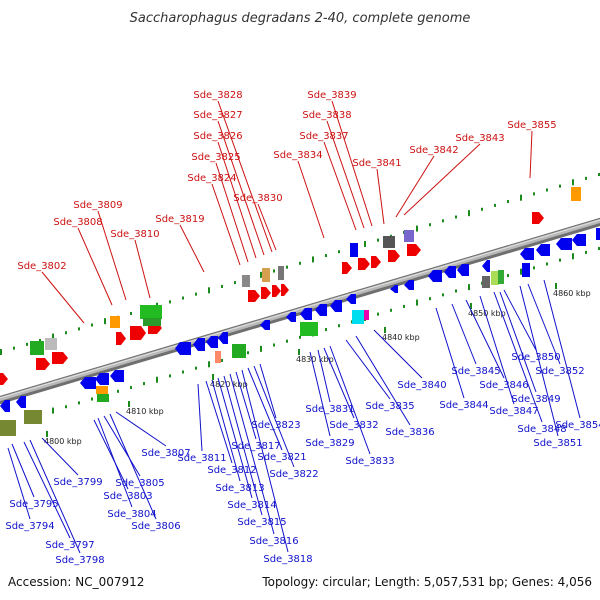 The height and width of the screenshot is (600, 600). Describe the element at coordinates (155, 526) in the screenshot. I see `gene-label-lower: Sde_3806` at that location.